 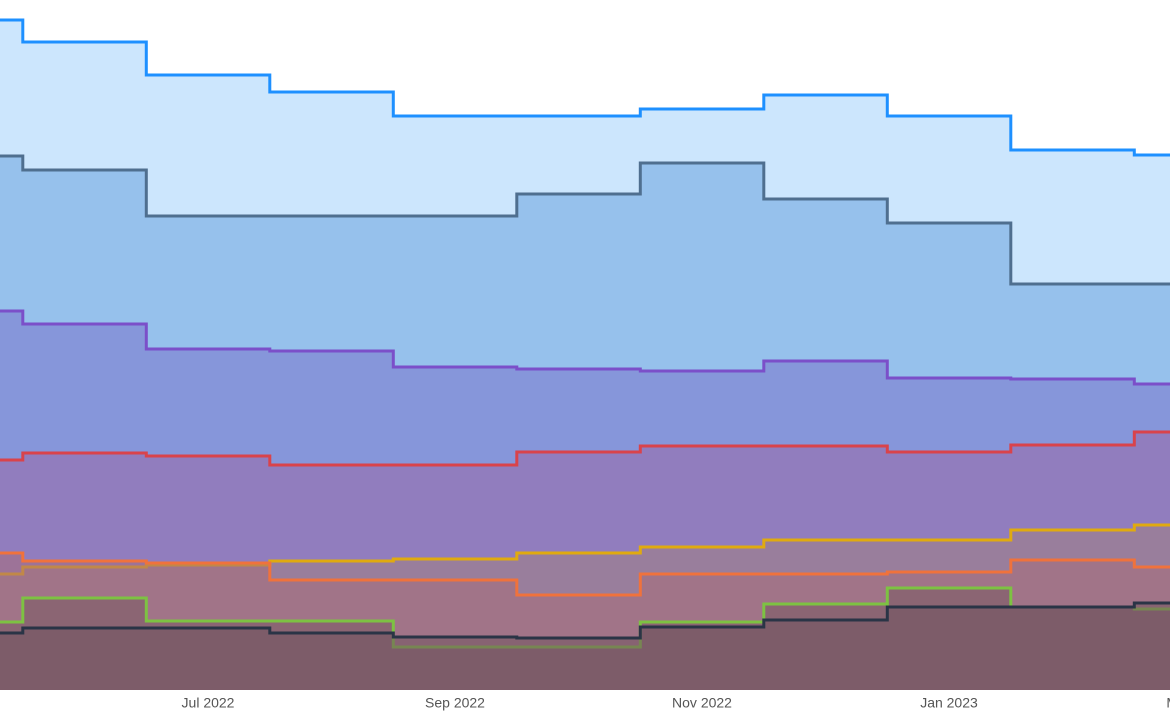 I want to click on area, so click(x=585, y=646).